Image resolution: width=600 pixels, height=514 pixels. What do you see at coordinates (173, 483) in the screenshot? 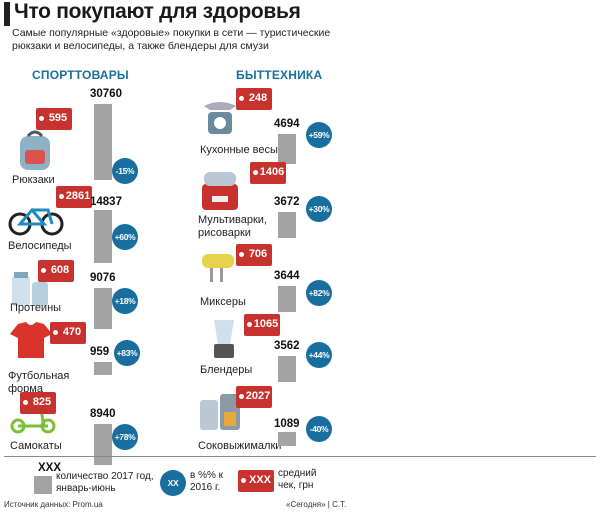
I see `legend-pct-badge: XX` at bounding box center [173, 483].